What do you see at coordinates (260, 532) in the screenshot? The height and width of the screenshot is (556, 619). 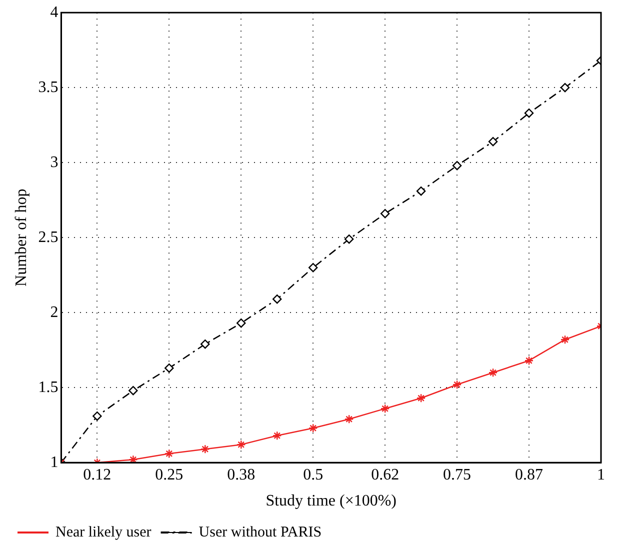 I see `legend-label: User without PARIS` at bounding box center [260, 532].